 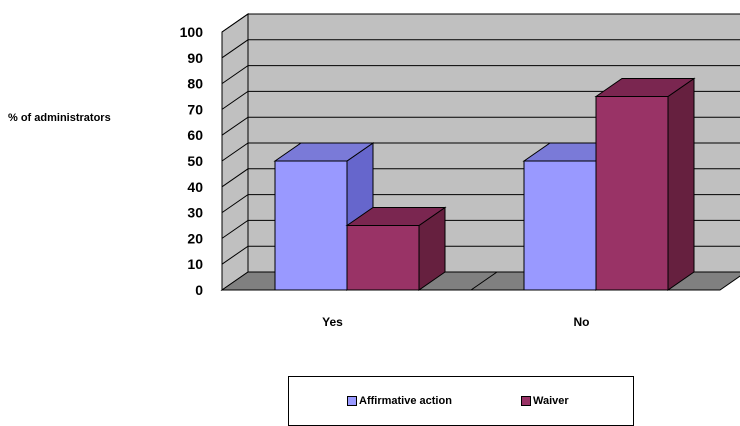 What do you see at coordinates (195, 213) in the screenshot?
I see `y-tick-label: 30` at bounding box center [195, 213].